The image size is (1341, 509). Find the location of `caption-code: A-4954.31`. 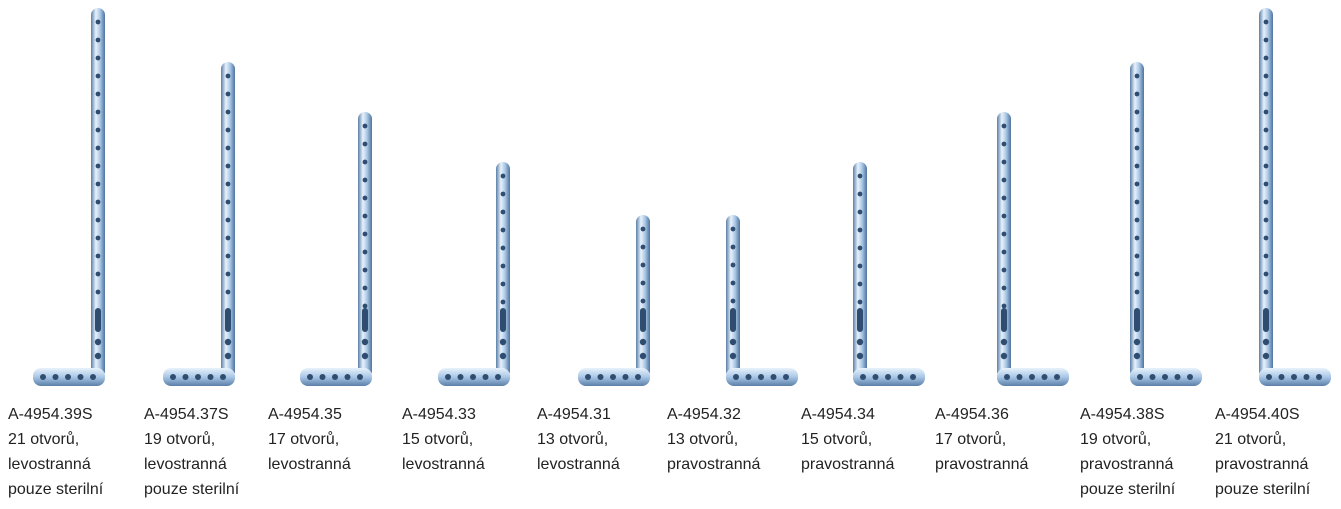

caption-code: A-4954.31 is located at coordinates (574, 414).